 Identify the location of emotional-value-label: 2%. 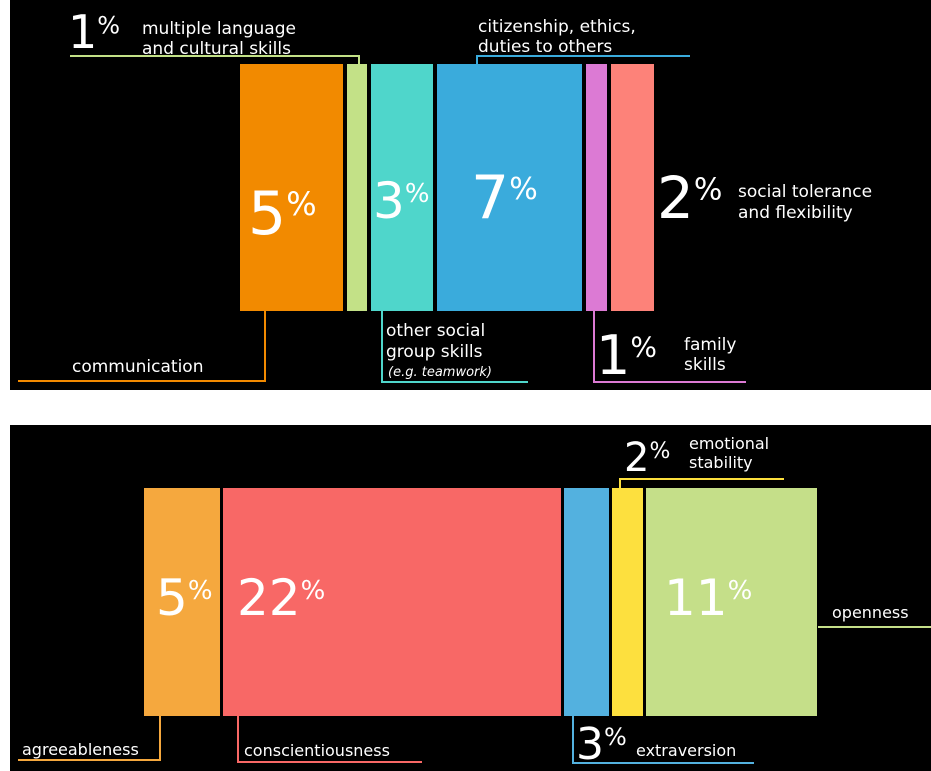
(647, 458).